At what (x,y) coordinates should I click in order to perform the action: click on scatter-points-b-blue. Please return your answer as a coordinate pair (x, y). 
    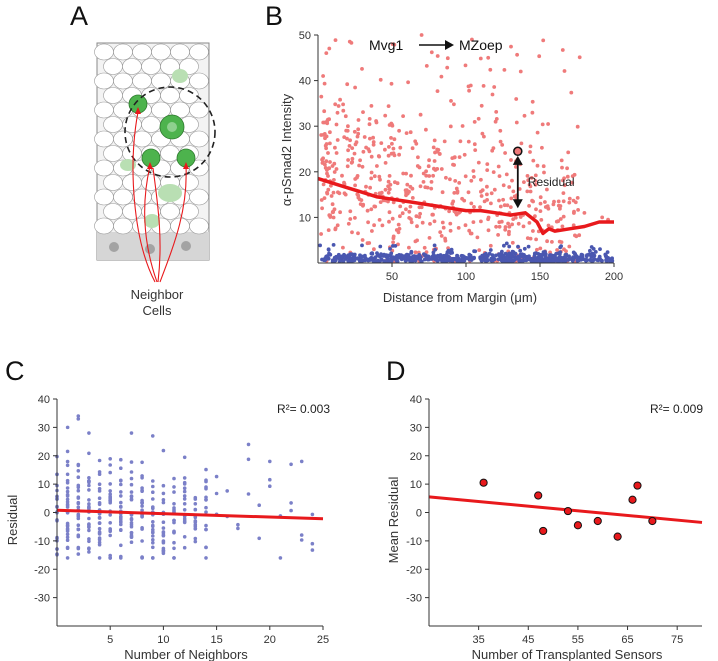
    Looking at the image, I should click on (466, 252).